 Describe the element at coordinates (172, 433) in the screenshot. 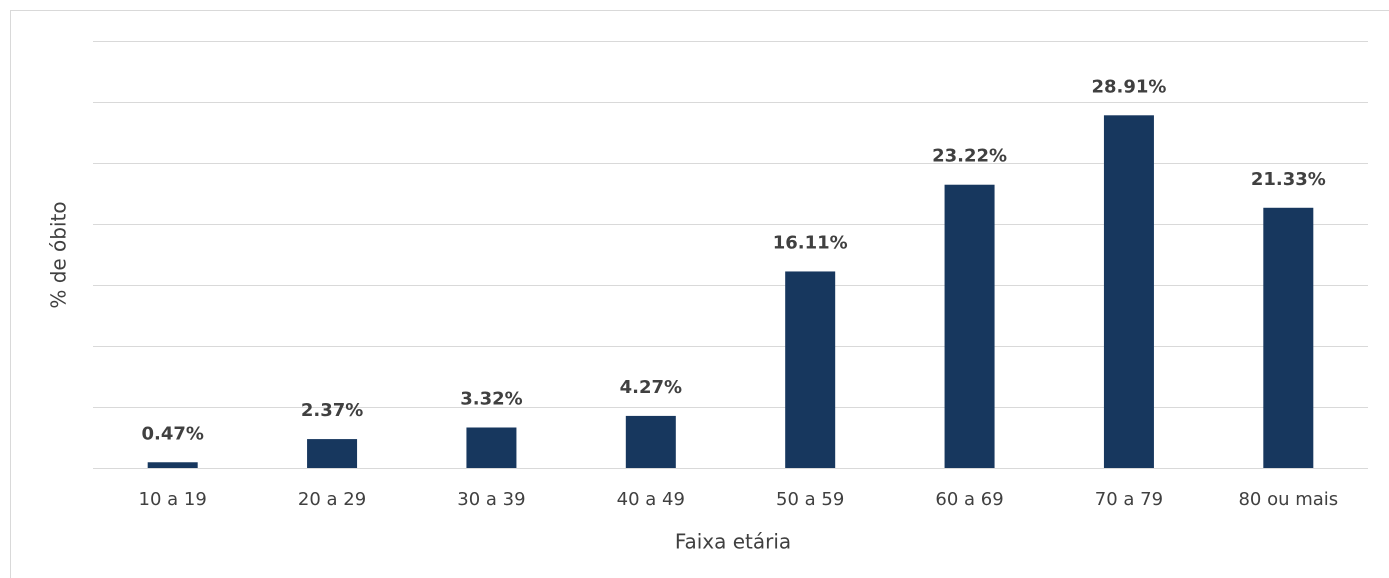

I see `data-label: 0.47%` at that location.